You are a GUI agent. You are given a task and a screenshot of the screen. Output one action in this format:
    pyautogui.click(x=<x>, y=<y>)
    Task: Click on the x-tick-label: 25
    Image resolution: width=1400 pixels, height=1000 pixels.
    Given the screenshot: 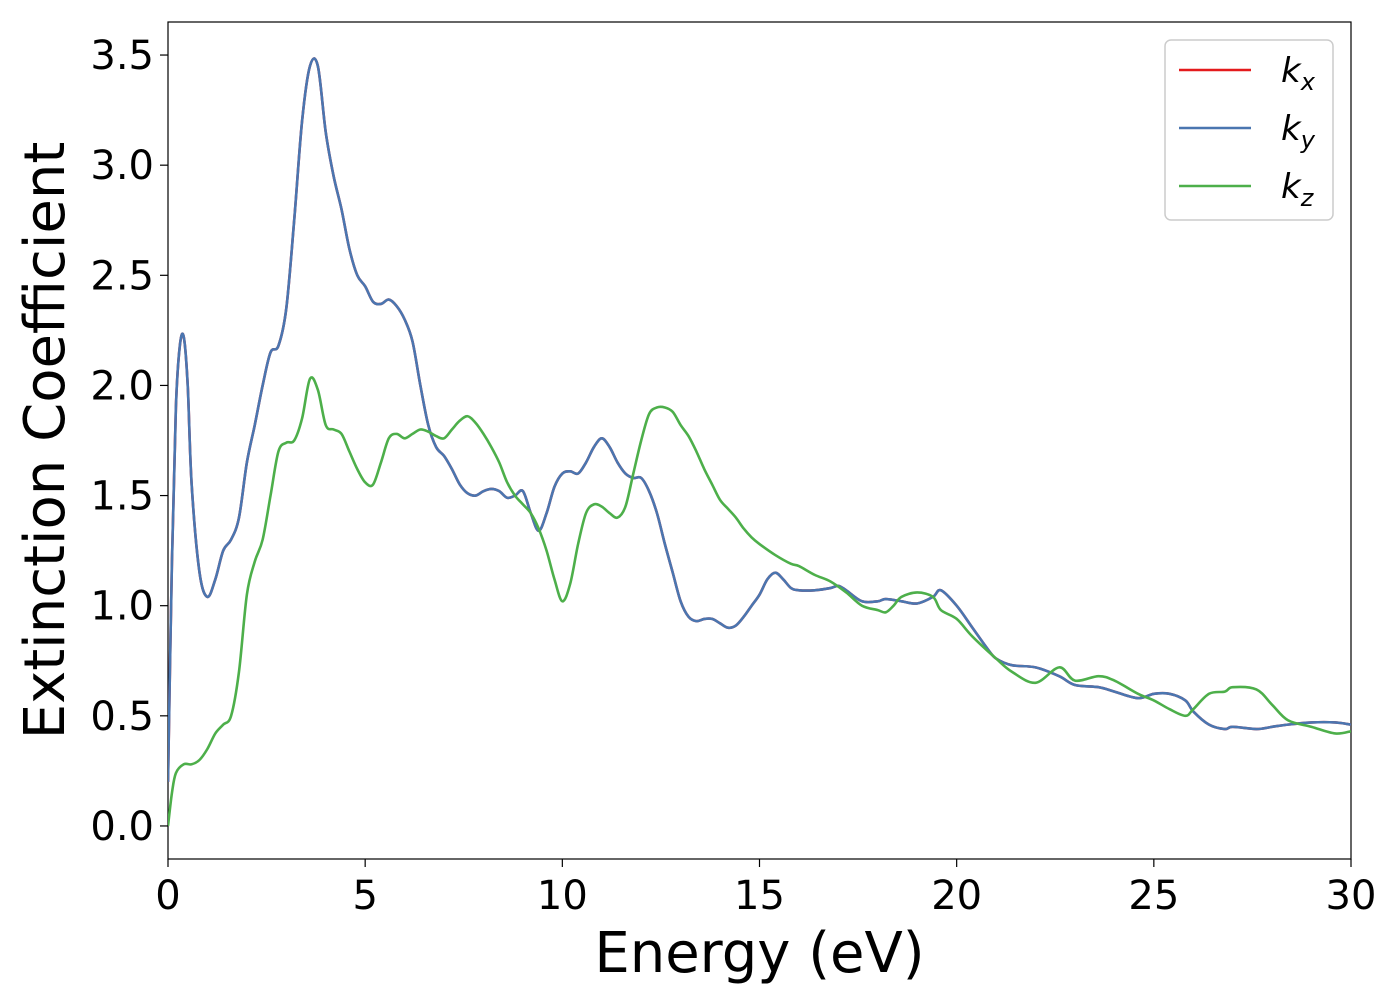 What is the action you would take?
    pyautogui.click(x=1153, y=896)
    